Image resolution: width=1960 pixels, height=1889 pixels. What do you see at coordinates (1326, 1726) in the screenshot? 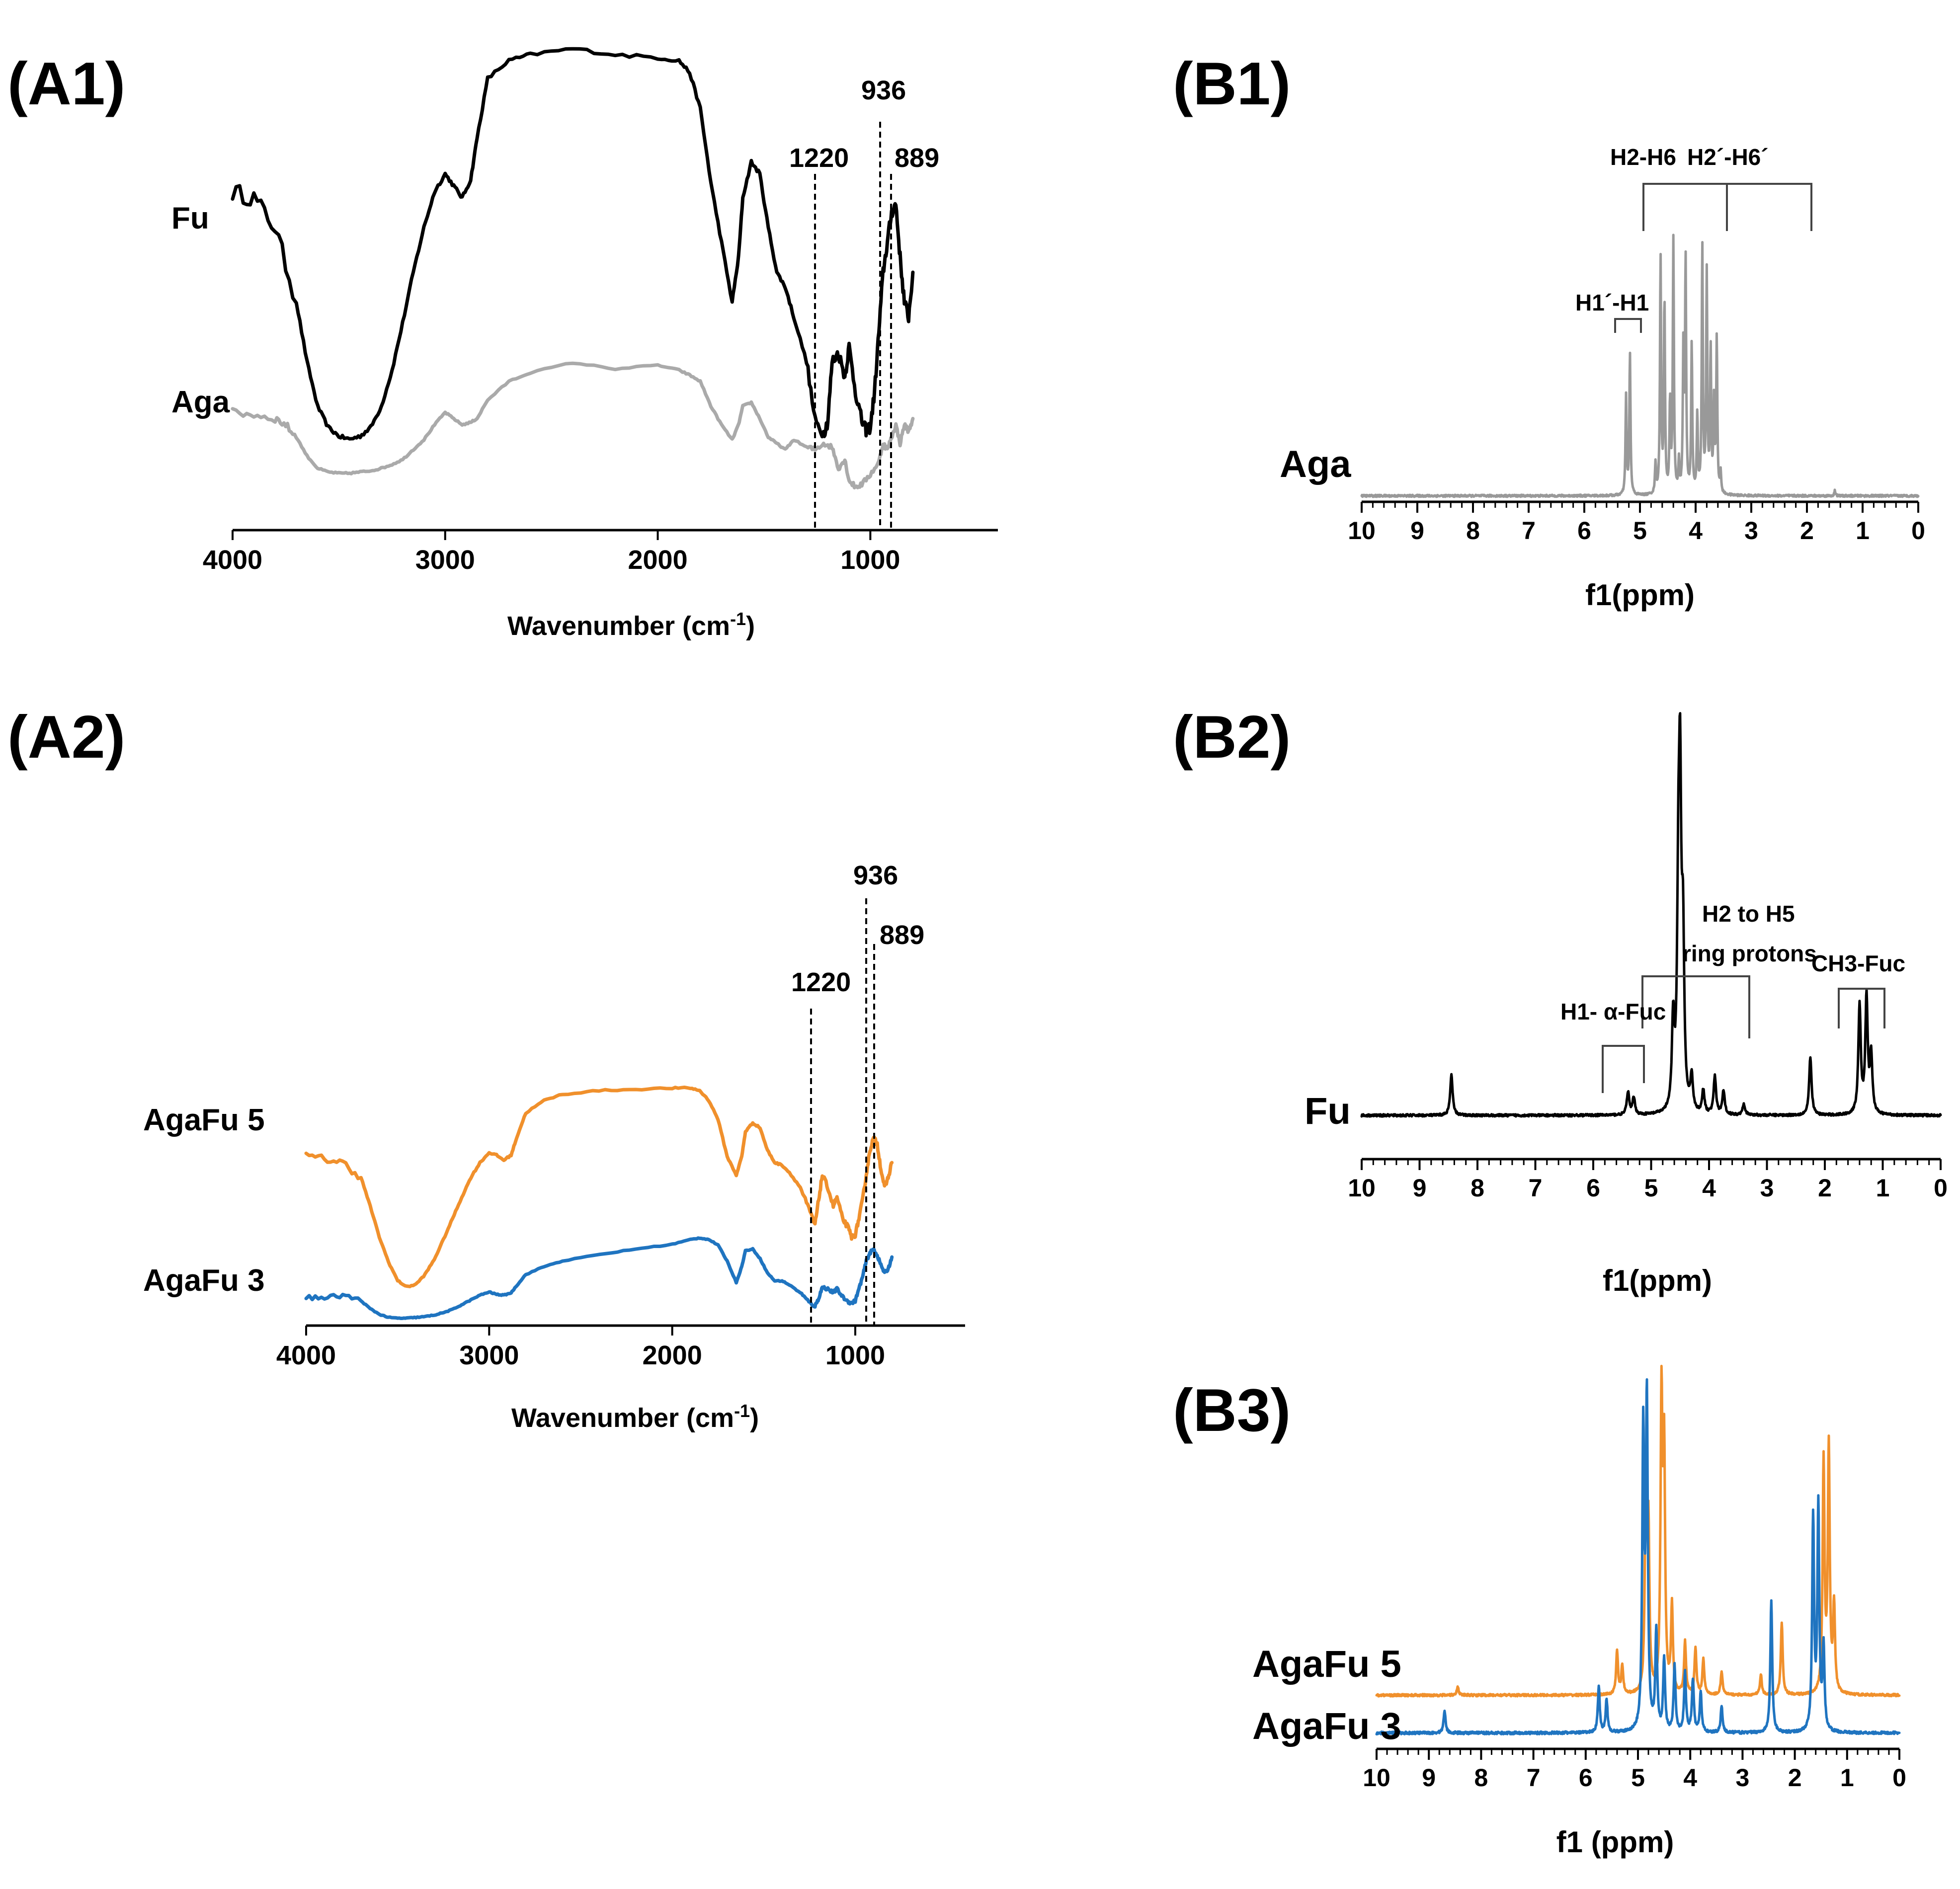
I see `b3-series-label-agafu3: AgaFu 3` at bounding box center [1326, 1726].